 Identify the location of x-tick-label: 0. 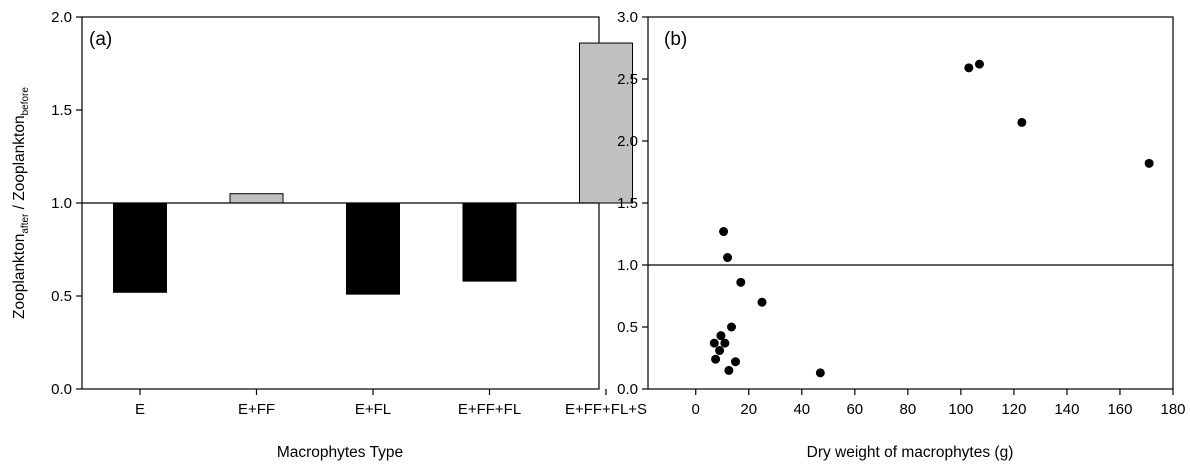
(696, 409).